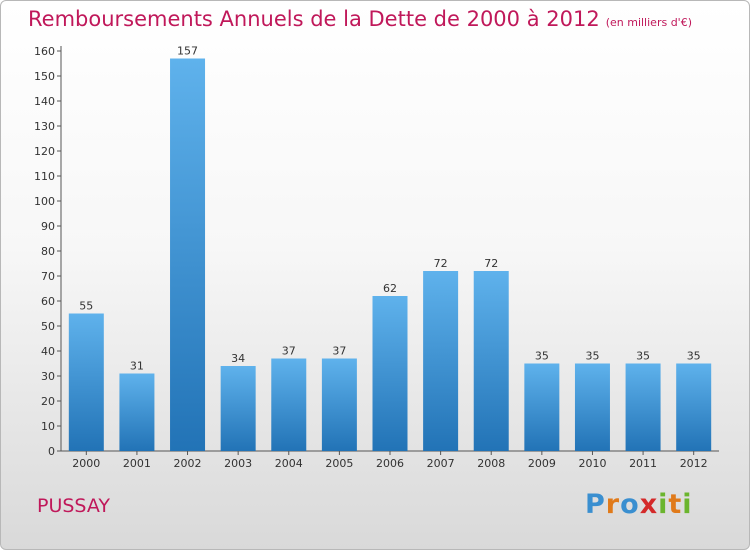  What do you see at coordinates (238, 358) in the screenshot?
I see `data-label: 34` at bounding box center [238, 358].